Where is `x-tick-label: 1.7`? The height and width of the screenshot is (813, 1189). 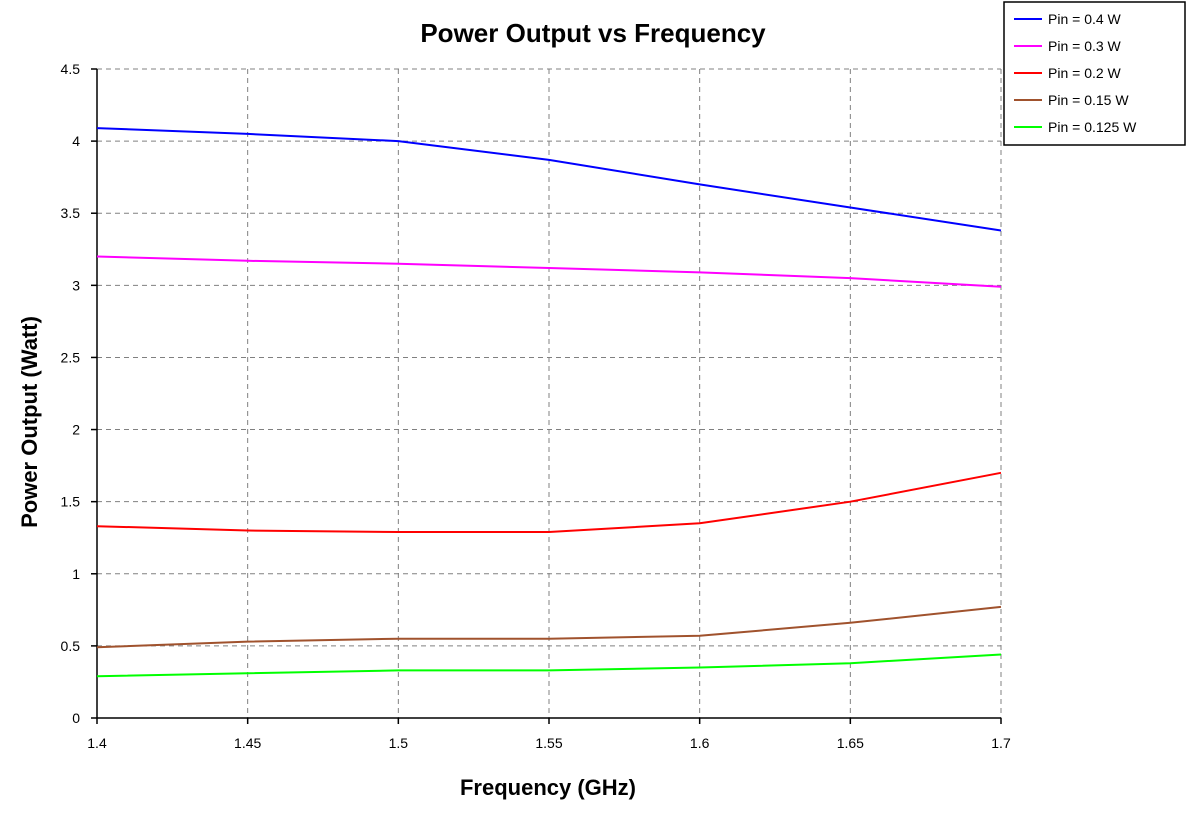 x-tick-label: 1.7 is located at coordinates (1001, 743).